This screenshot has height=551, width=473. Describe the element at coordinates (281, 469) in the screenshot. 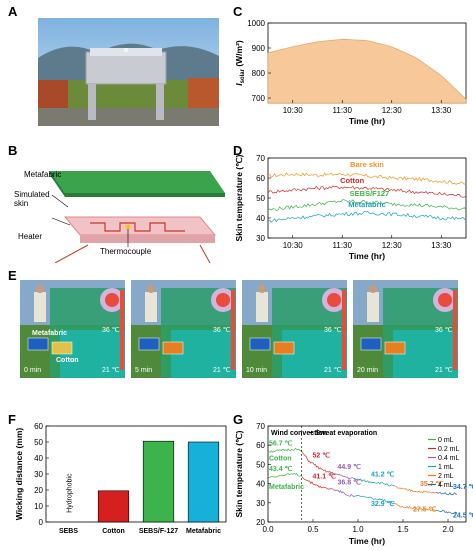

I see `annotation-2: 43.4 ℃` at that location.